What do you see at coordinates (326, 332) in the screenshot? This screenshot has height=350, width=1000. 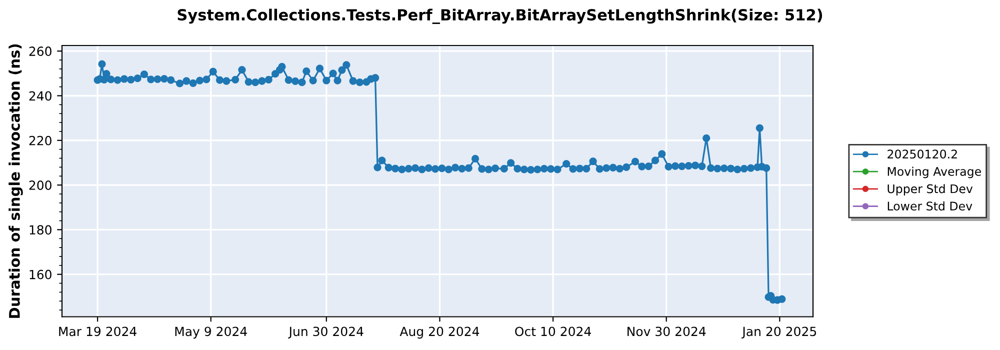 I see `x-tick-label: Jun 30 2024` at bounding box center [326, 332].